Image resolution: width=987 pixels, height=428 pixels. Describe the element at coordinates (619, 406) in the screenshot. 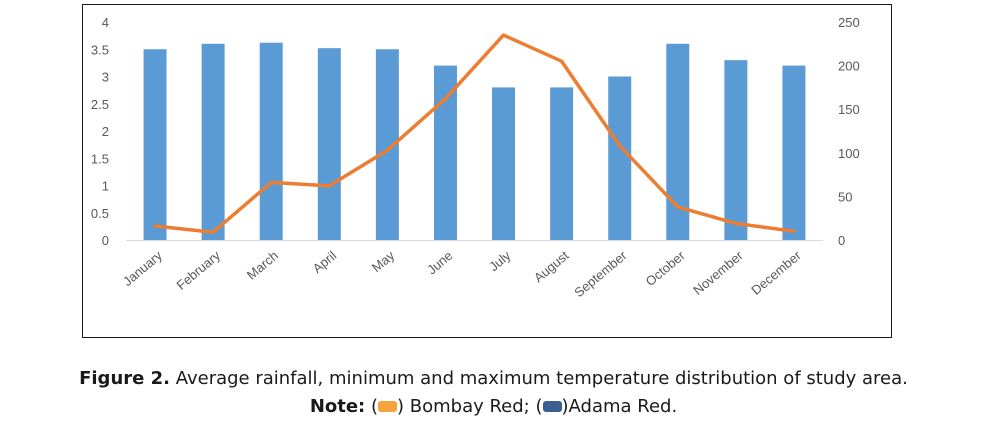

I see `note-item-adama: )Adama Red.` at that location.